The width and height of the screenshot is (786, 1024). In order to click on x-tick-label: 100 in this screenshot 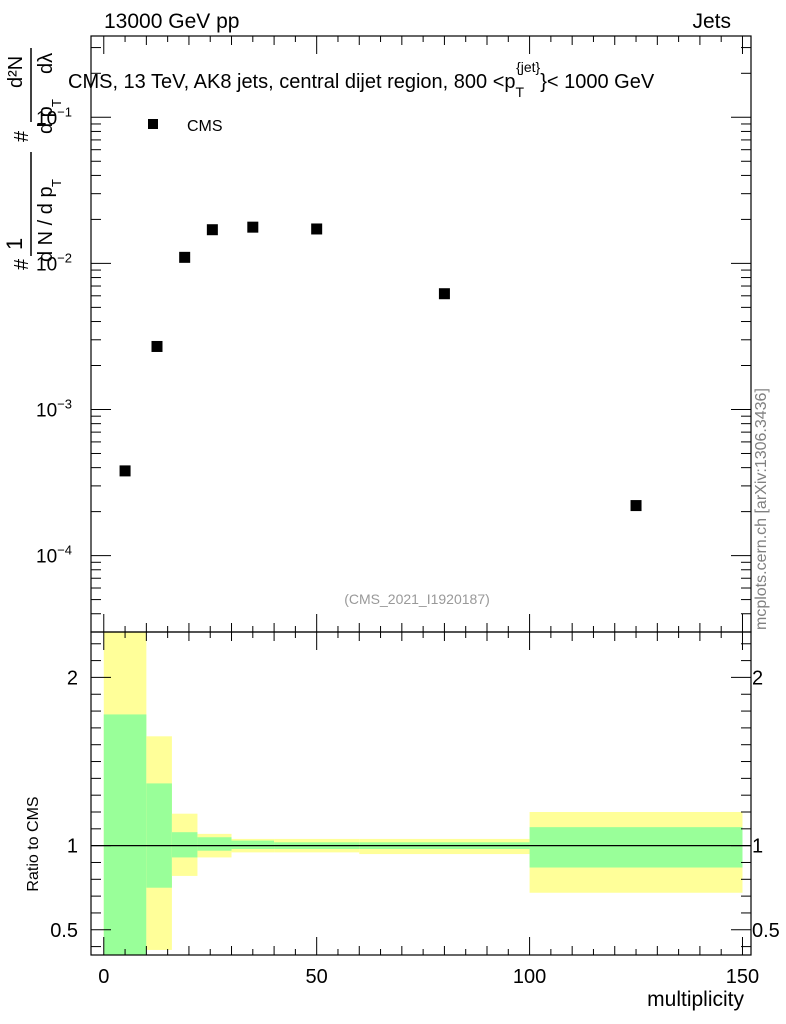, I will do `click(529, 977)`.